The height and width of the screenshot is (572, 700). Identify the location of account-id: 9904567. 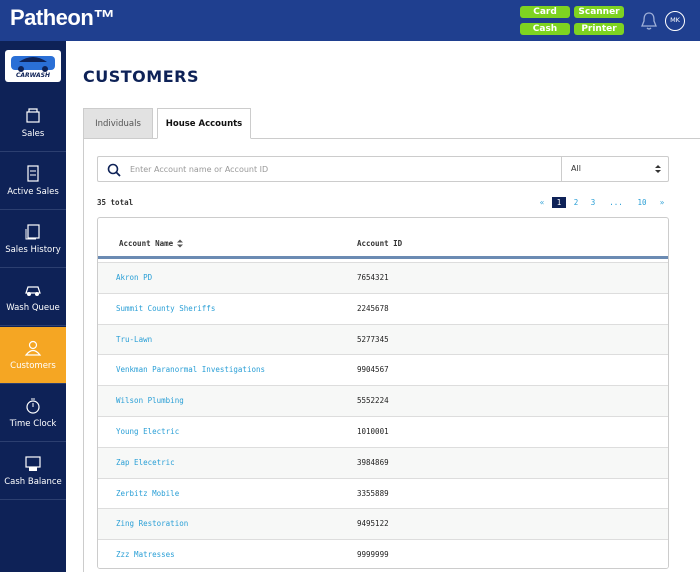
(373, 370).